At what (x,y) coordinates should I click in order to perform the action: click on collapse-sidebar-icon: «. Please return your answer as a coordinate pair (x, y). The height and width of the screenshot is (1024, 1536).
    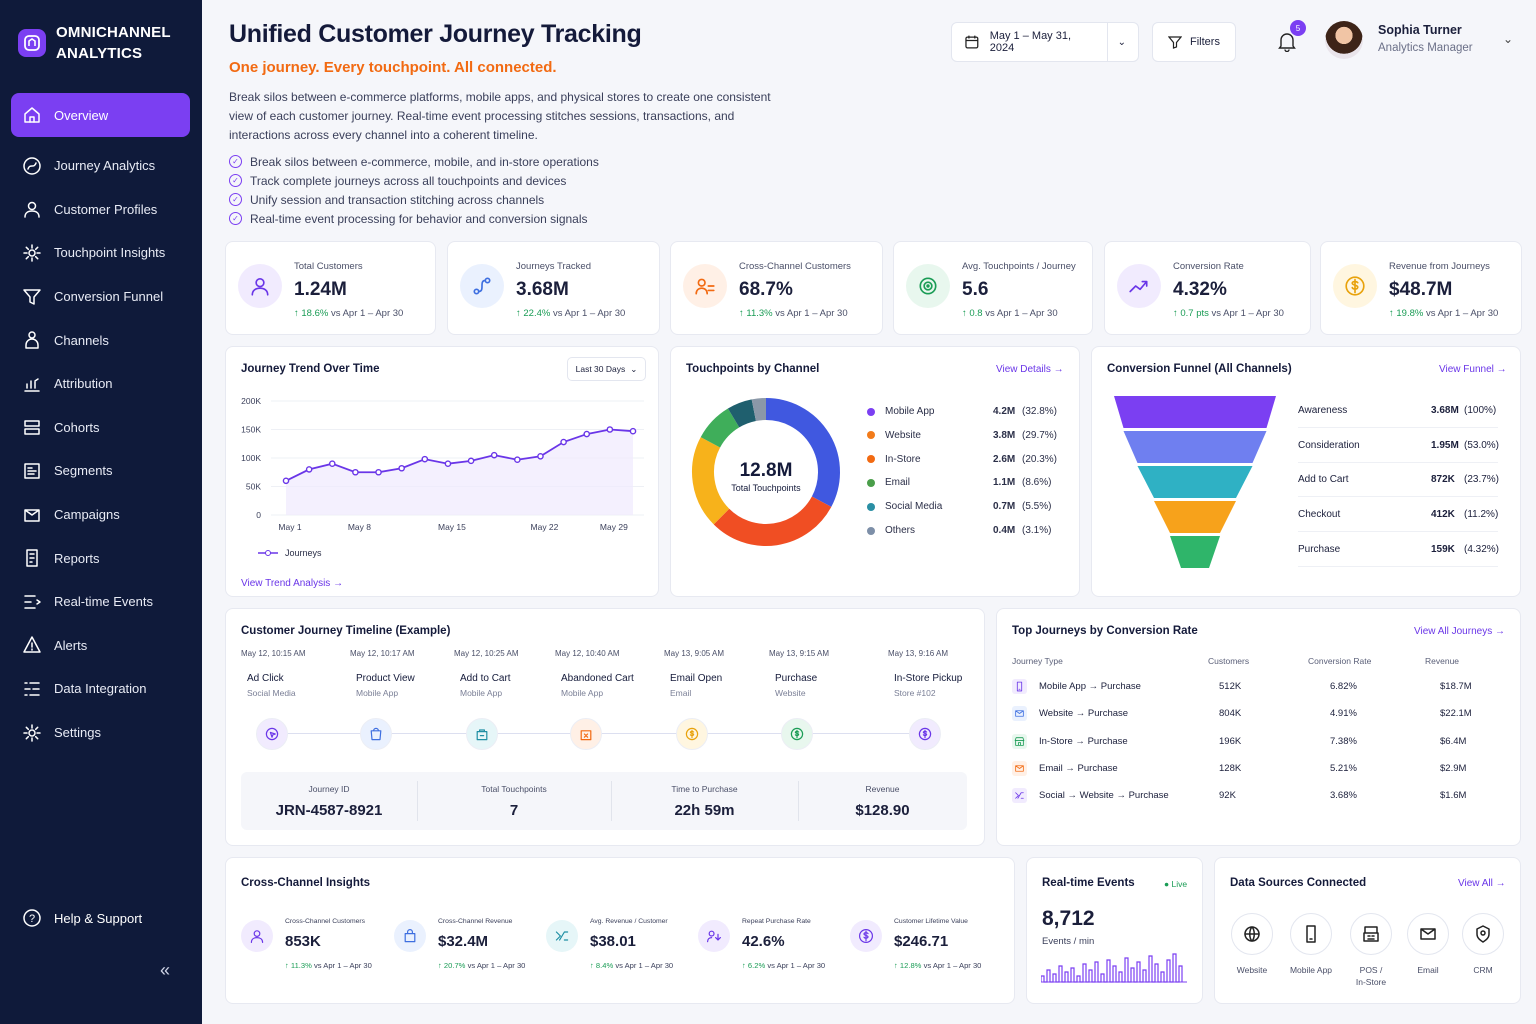
    Looking at the image, I should click on (165, 970).